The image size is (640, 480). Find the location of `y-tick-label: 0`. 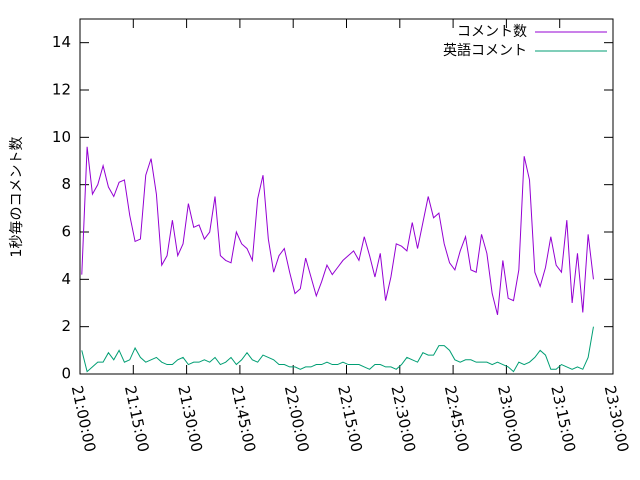

y-tick-label: 0 is located at coordinates (66, 374).